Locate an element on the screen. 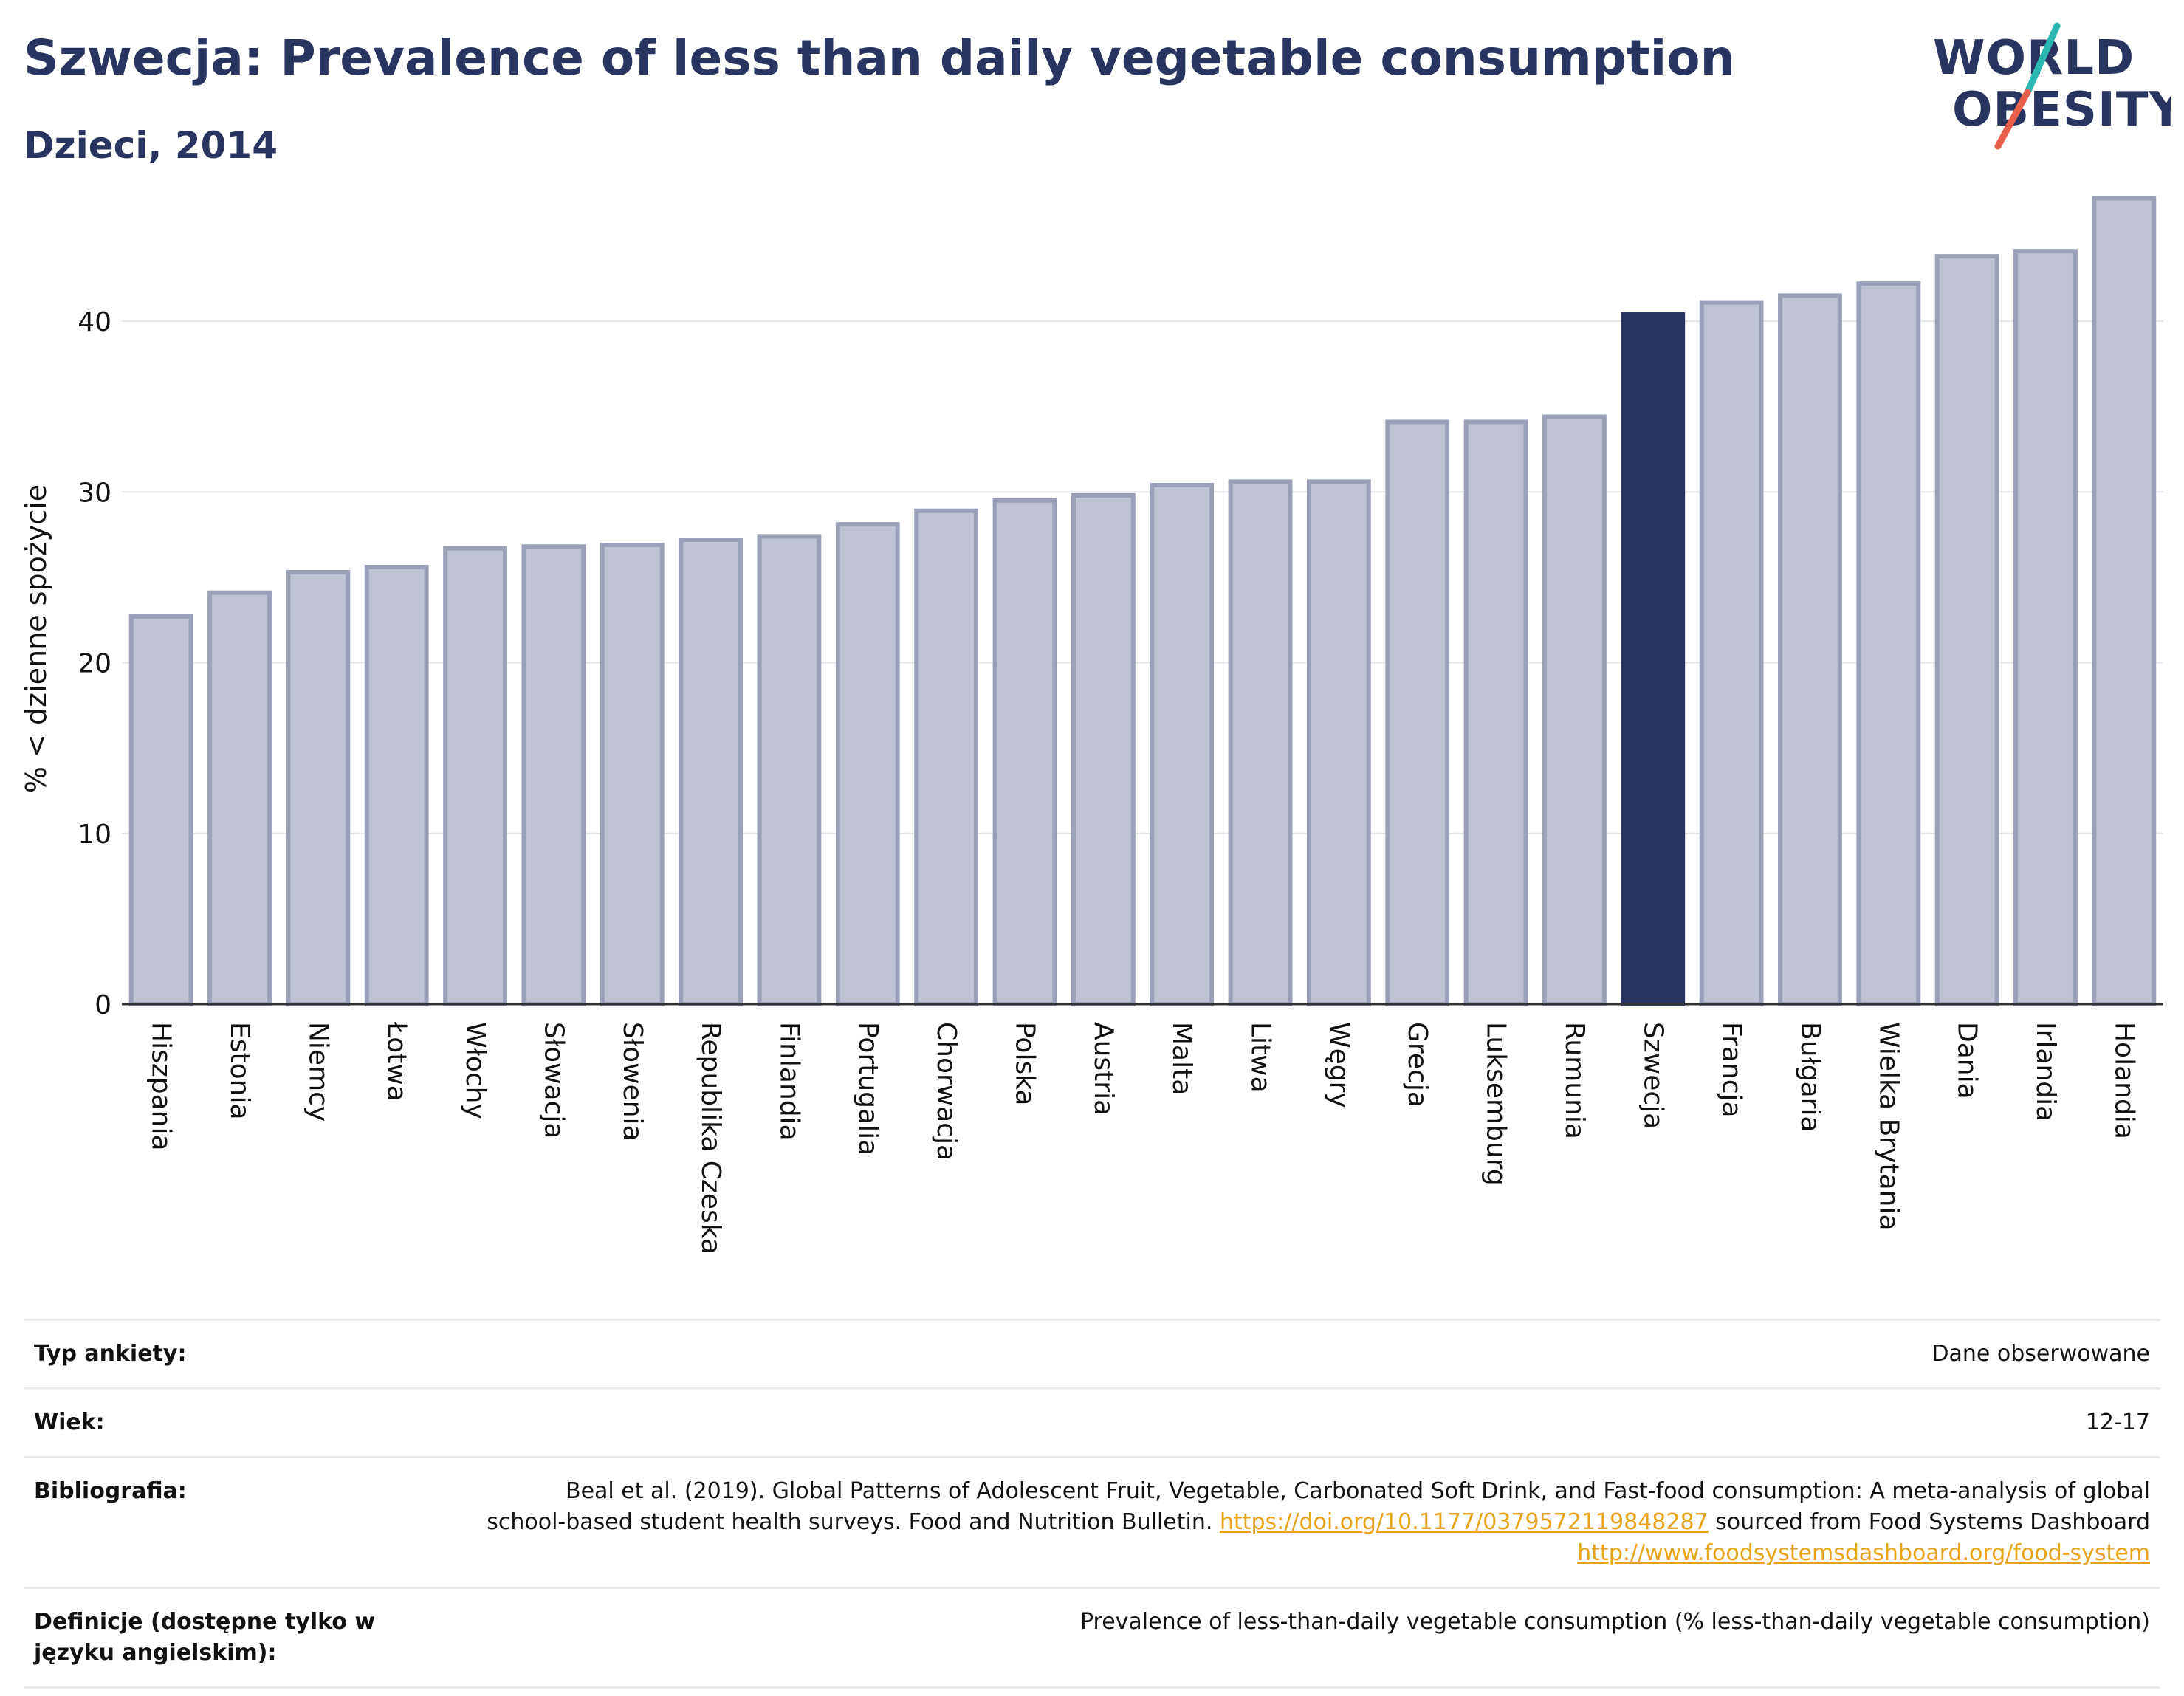 Image resolution: width=2184 pixels, height=1696 pixels. x-tick-label: Francja is located at coordinates (1732, 1070).